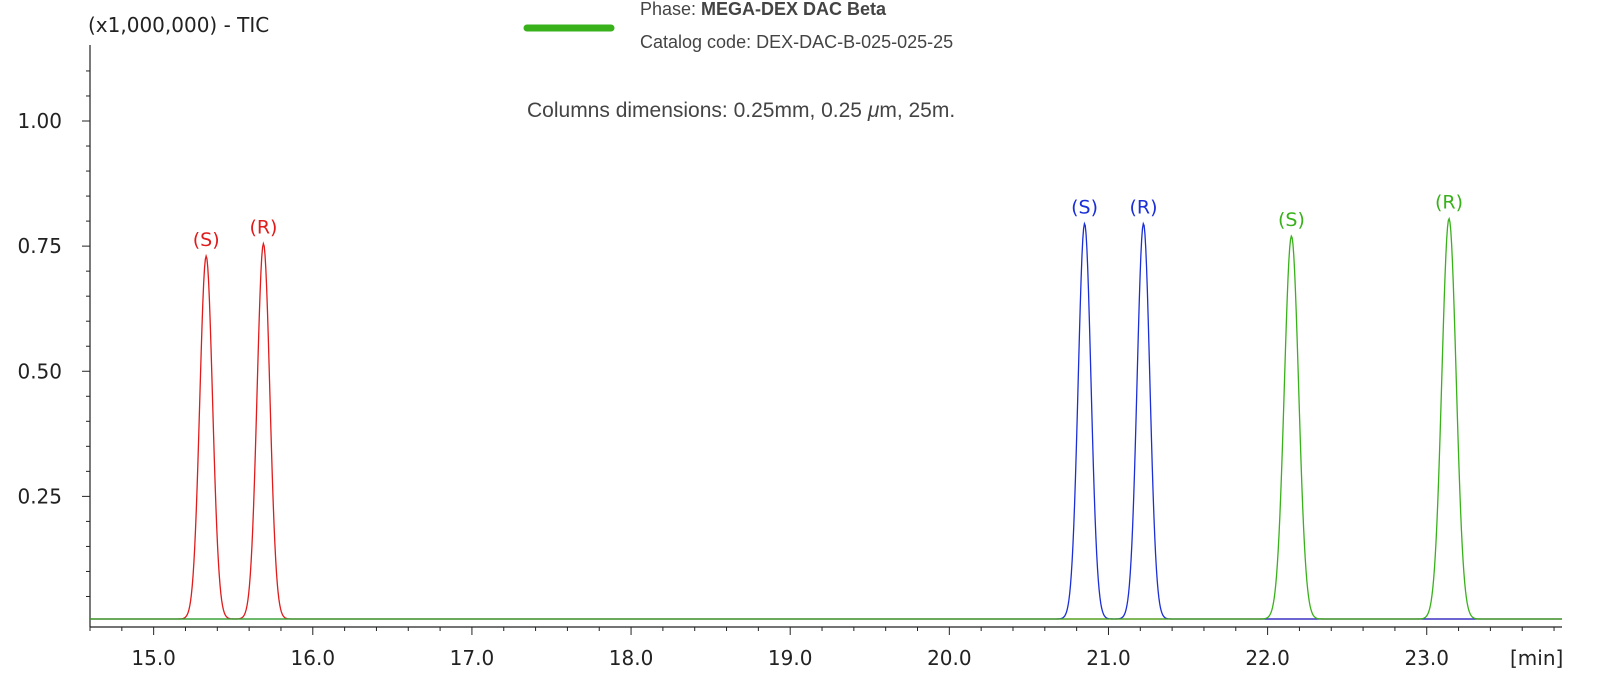 The width and height of the screenshot is (1602, 682). Describe the element at coordinates (472, 658) in the screenshot. I see `x-tick-label: 17.0` at that location.